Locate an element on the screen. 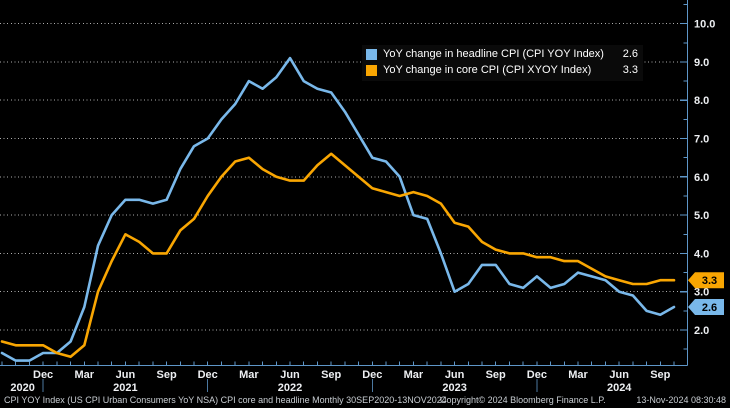 Image resolution: width=730 pixels, height=408 pixels. svg-text: 5.0 is located at coordinates (701, 216).